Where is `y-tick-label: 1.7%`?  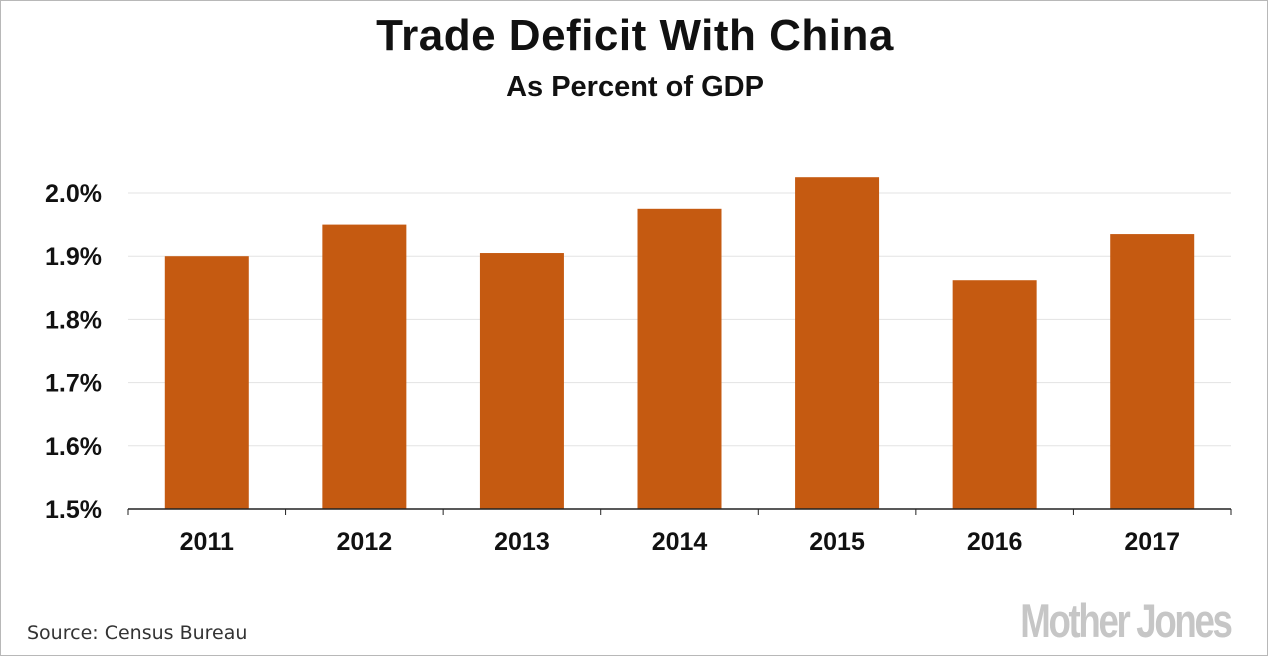 y-tick-label: 1.7% is located at coordinates (73, 384).